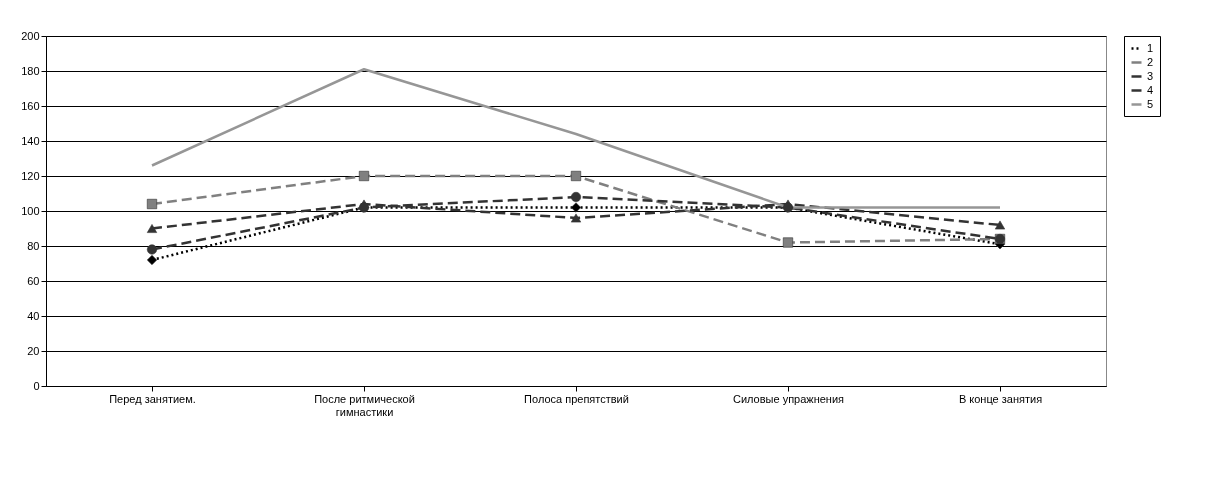 Image resolution: width=1224 pixels, height=497 pixels. I want to click on legend-label: 5, so click(1150, 103).